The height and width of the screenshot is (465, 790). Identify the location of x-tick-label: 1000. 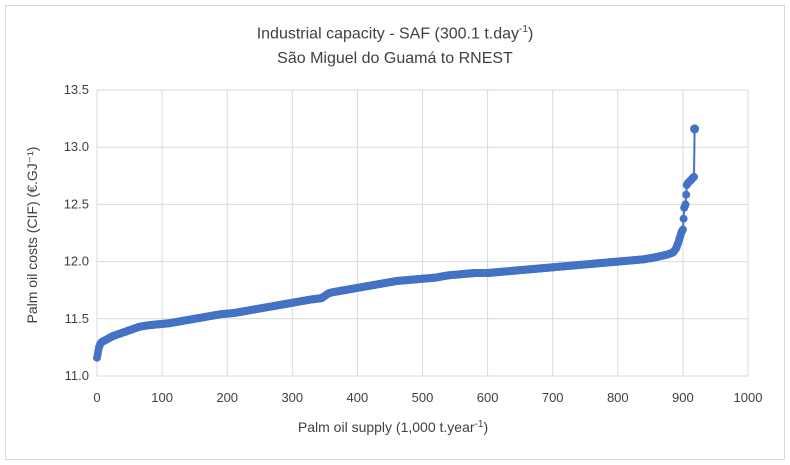
(748, 397).